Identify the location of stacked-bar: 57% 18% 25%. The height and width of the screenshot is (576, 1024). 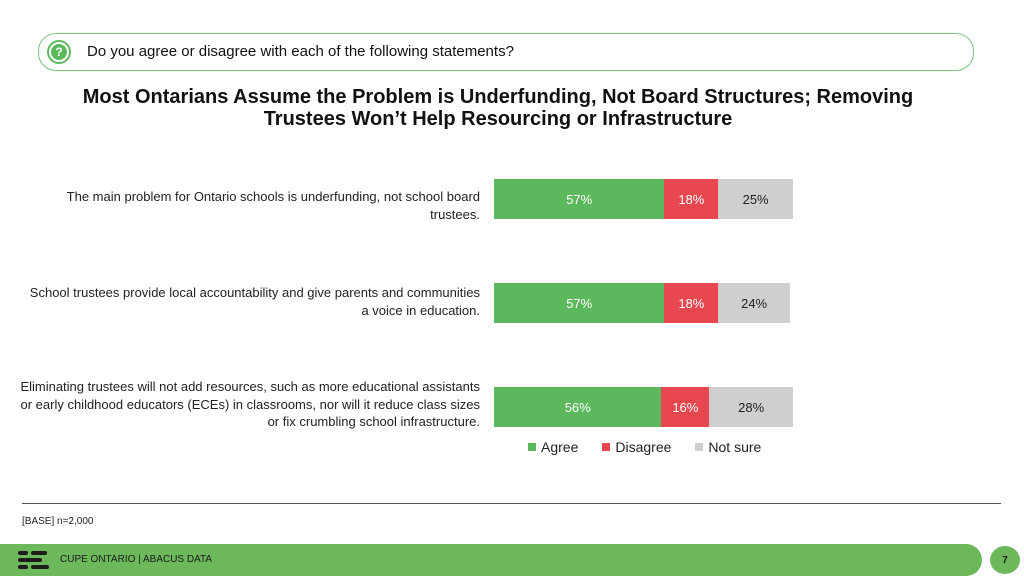
(643, 199).